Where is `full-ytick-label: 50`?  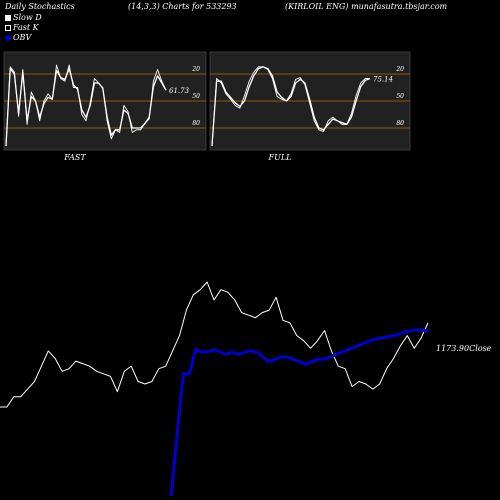
full-ytick-label: 50 is located at coordinates (400, 96).